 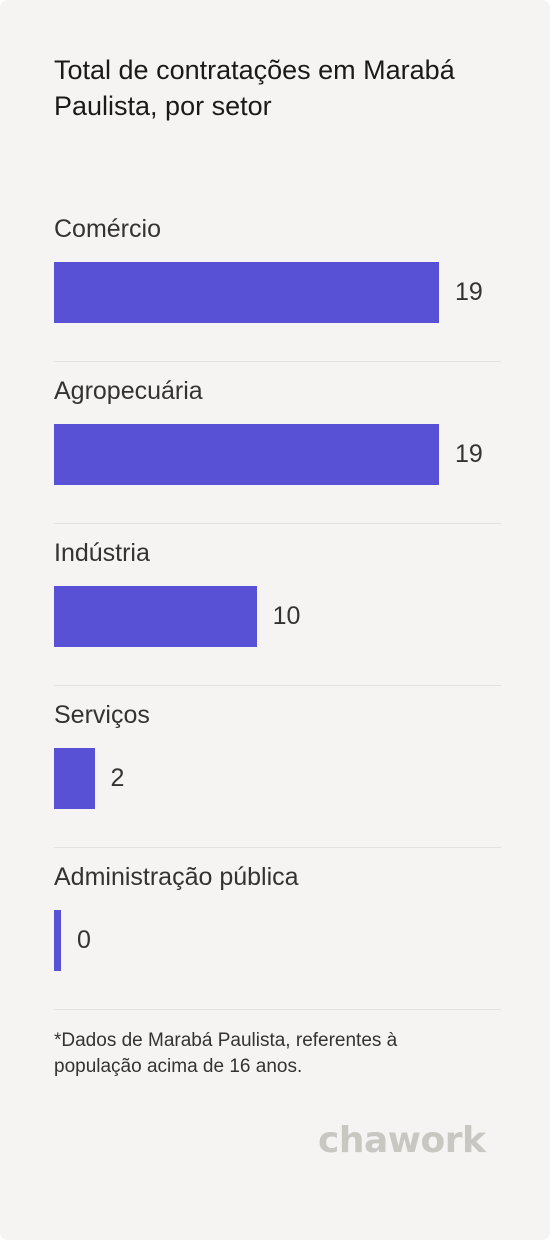 What do you see at coordinates (117, 778) in the screenshot?
I see `bar-value-label: 2` at bounding box center [117, 778].